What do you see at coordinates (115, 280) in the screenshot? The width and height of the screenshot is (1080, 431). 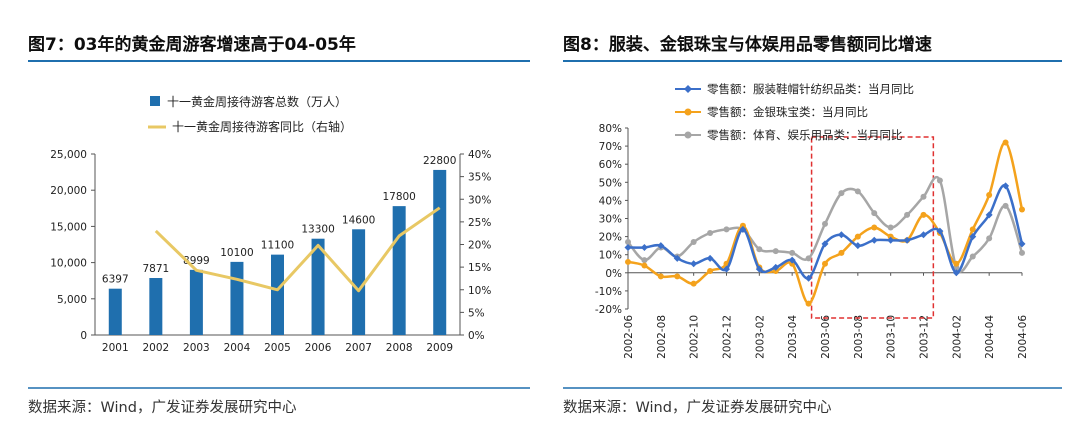 I see `bar-data-label: 6397` at bounding box center [115, 280].